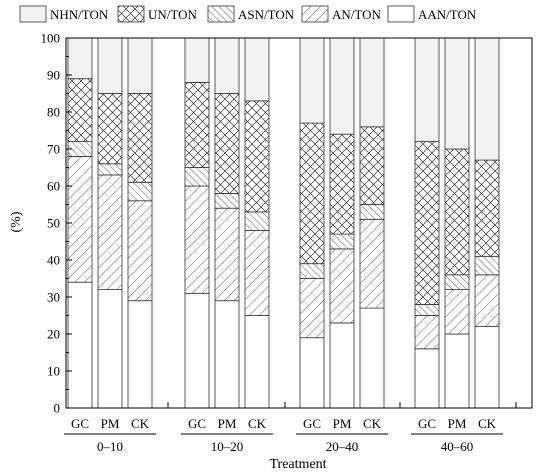 The width and height of the screenshot is (550, 474). I want to click on bar-segment-nhn-010-pm, so click(110, 65).